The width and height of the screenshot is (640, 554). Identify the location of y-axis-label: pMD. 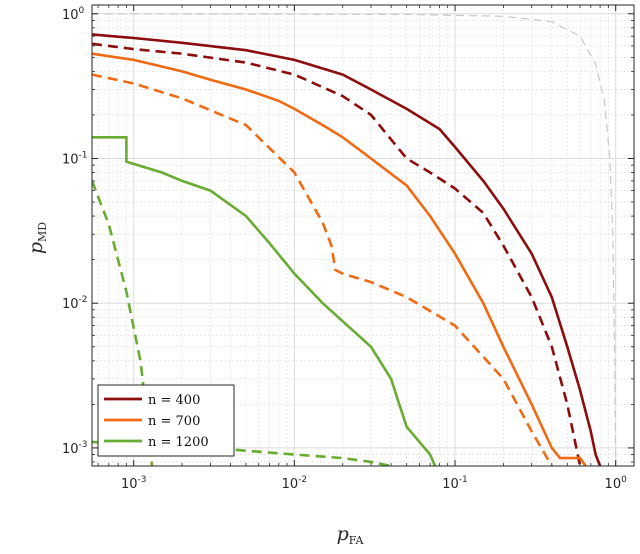
(37, 238).